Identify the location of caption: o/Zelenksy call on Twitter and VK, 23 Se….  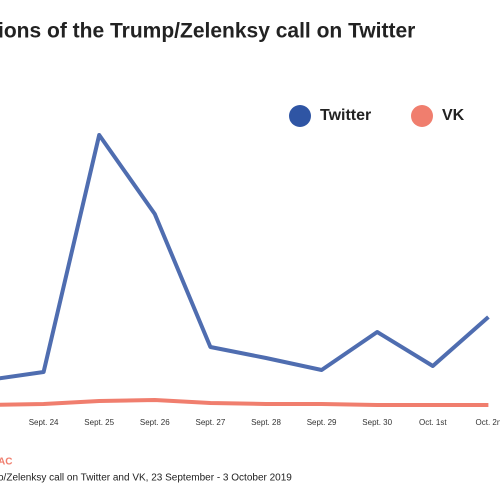
(146, 478).